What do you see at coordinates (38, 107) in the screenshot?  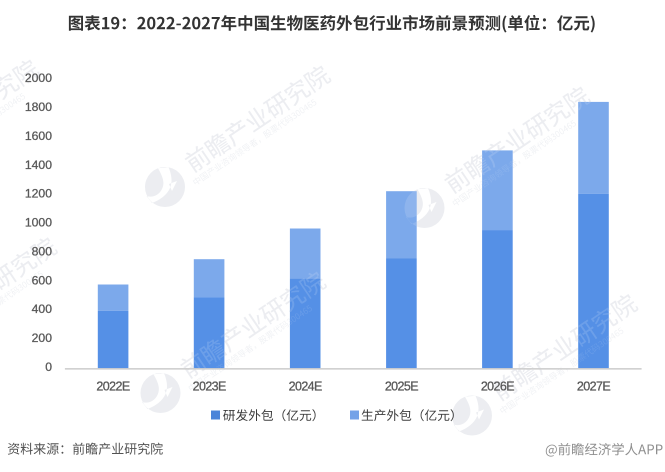 I see `svg-text: 1800` at bounding box center [38, 107].